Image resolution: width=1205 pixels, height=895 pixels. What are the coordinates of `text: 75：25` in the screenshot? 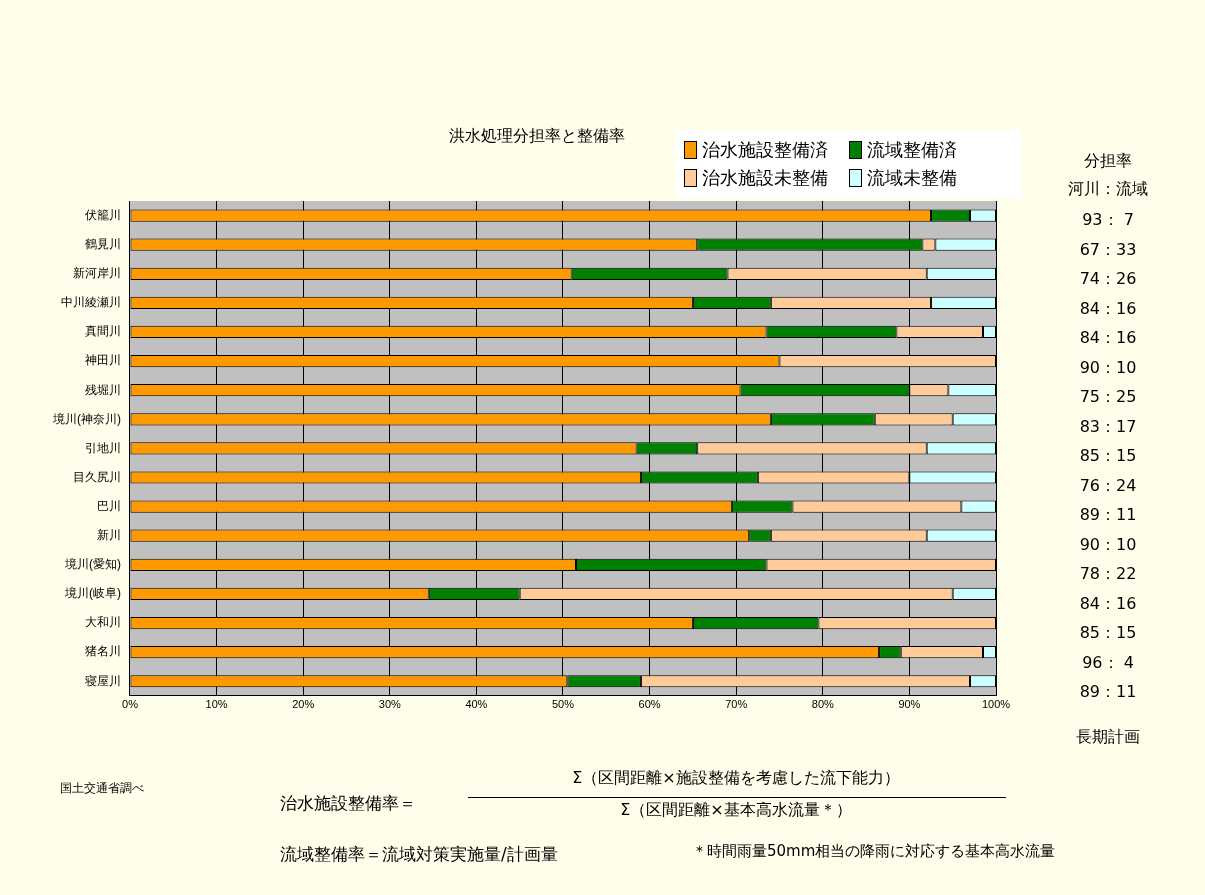 It's located at (1108, 397).